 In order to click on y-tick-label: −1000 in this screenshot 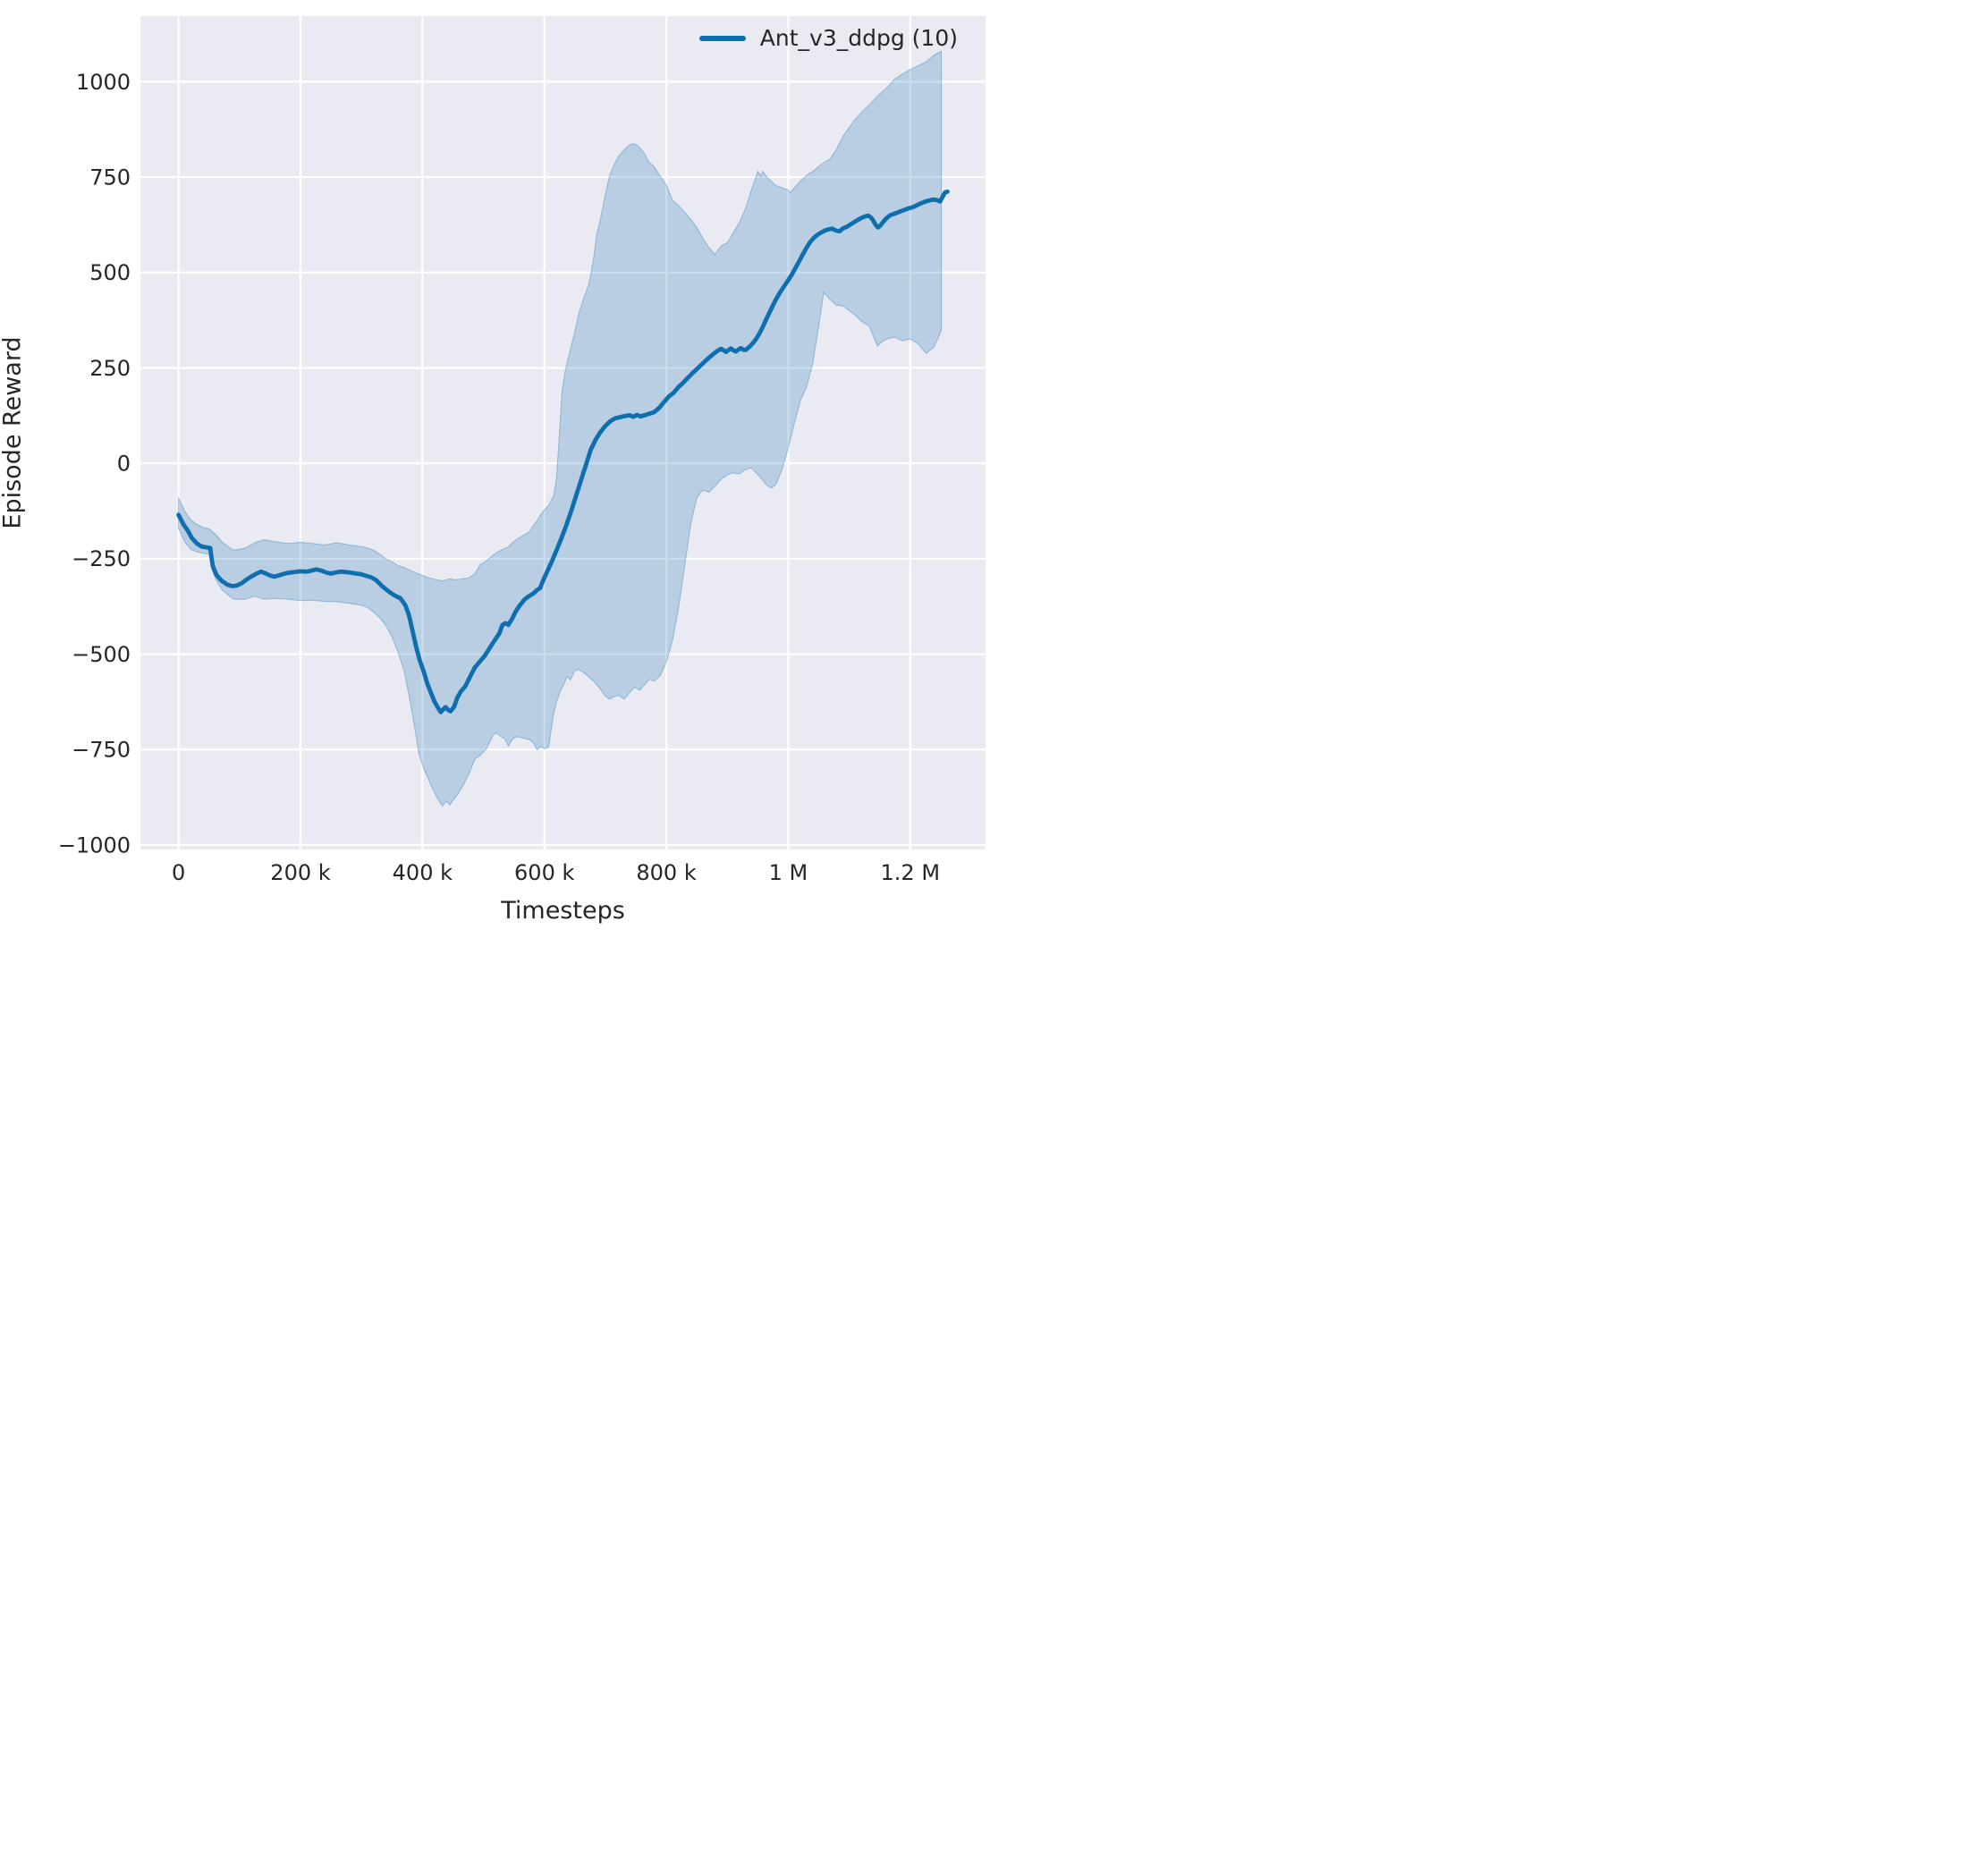, I will do `click(94, 845)`.